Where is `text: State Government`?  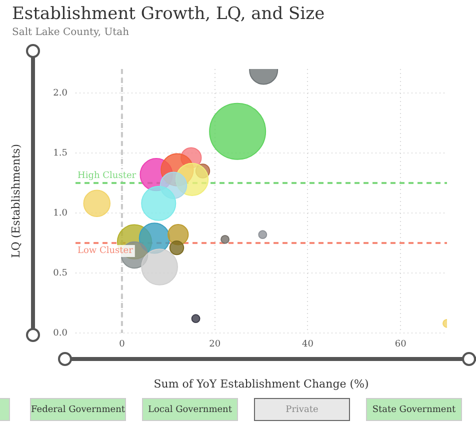 text: State Government is located at coordinates (414, 409).